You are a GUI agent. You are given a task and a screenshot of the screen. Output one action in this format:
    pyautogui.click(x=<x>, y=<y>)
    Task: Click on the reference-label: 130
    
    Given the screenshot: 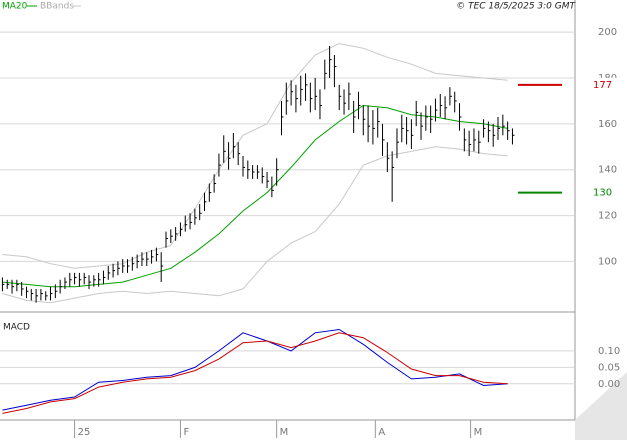 What is the action you would take?
    pyautogui.click(x=602, y=193)
    